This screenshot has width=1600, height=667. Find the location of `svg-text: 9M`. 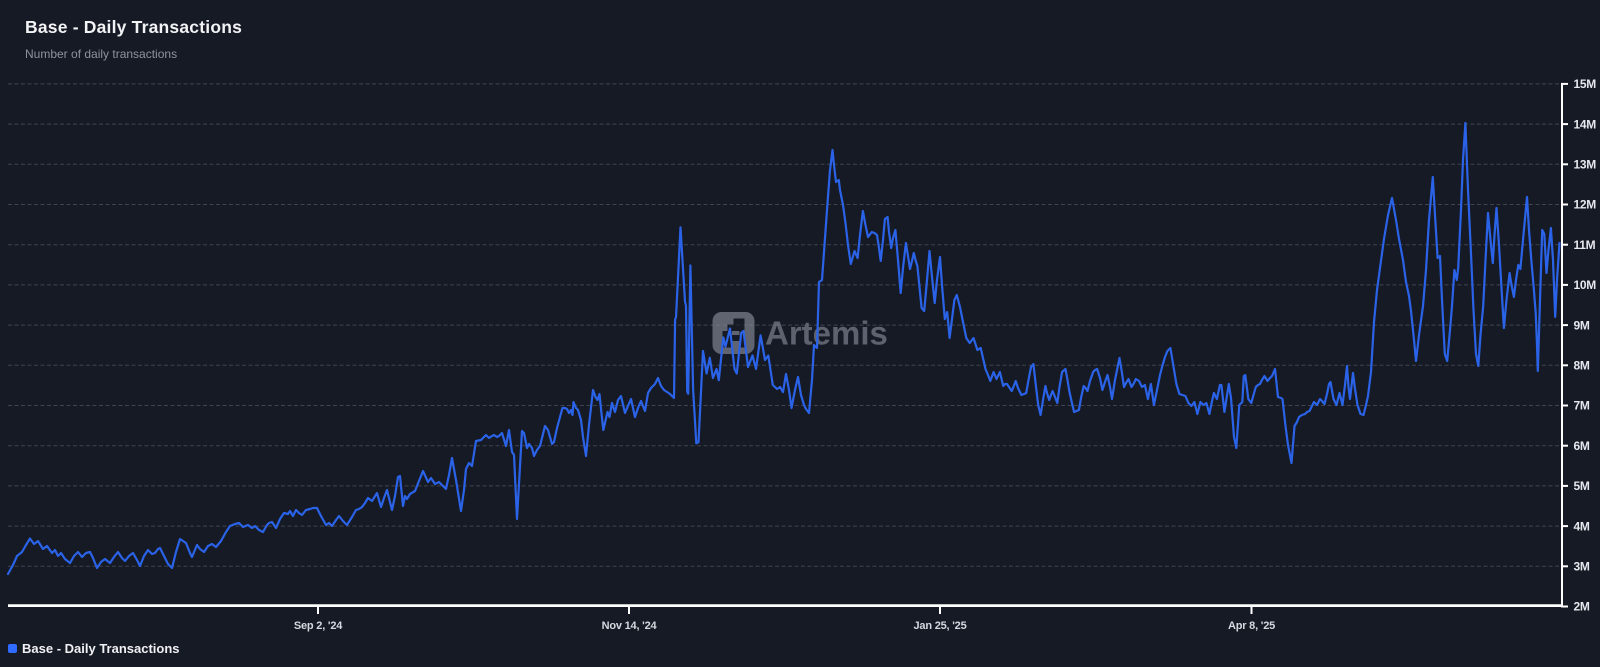

svg-text: 9M is located at coordinates (1582, 325).